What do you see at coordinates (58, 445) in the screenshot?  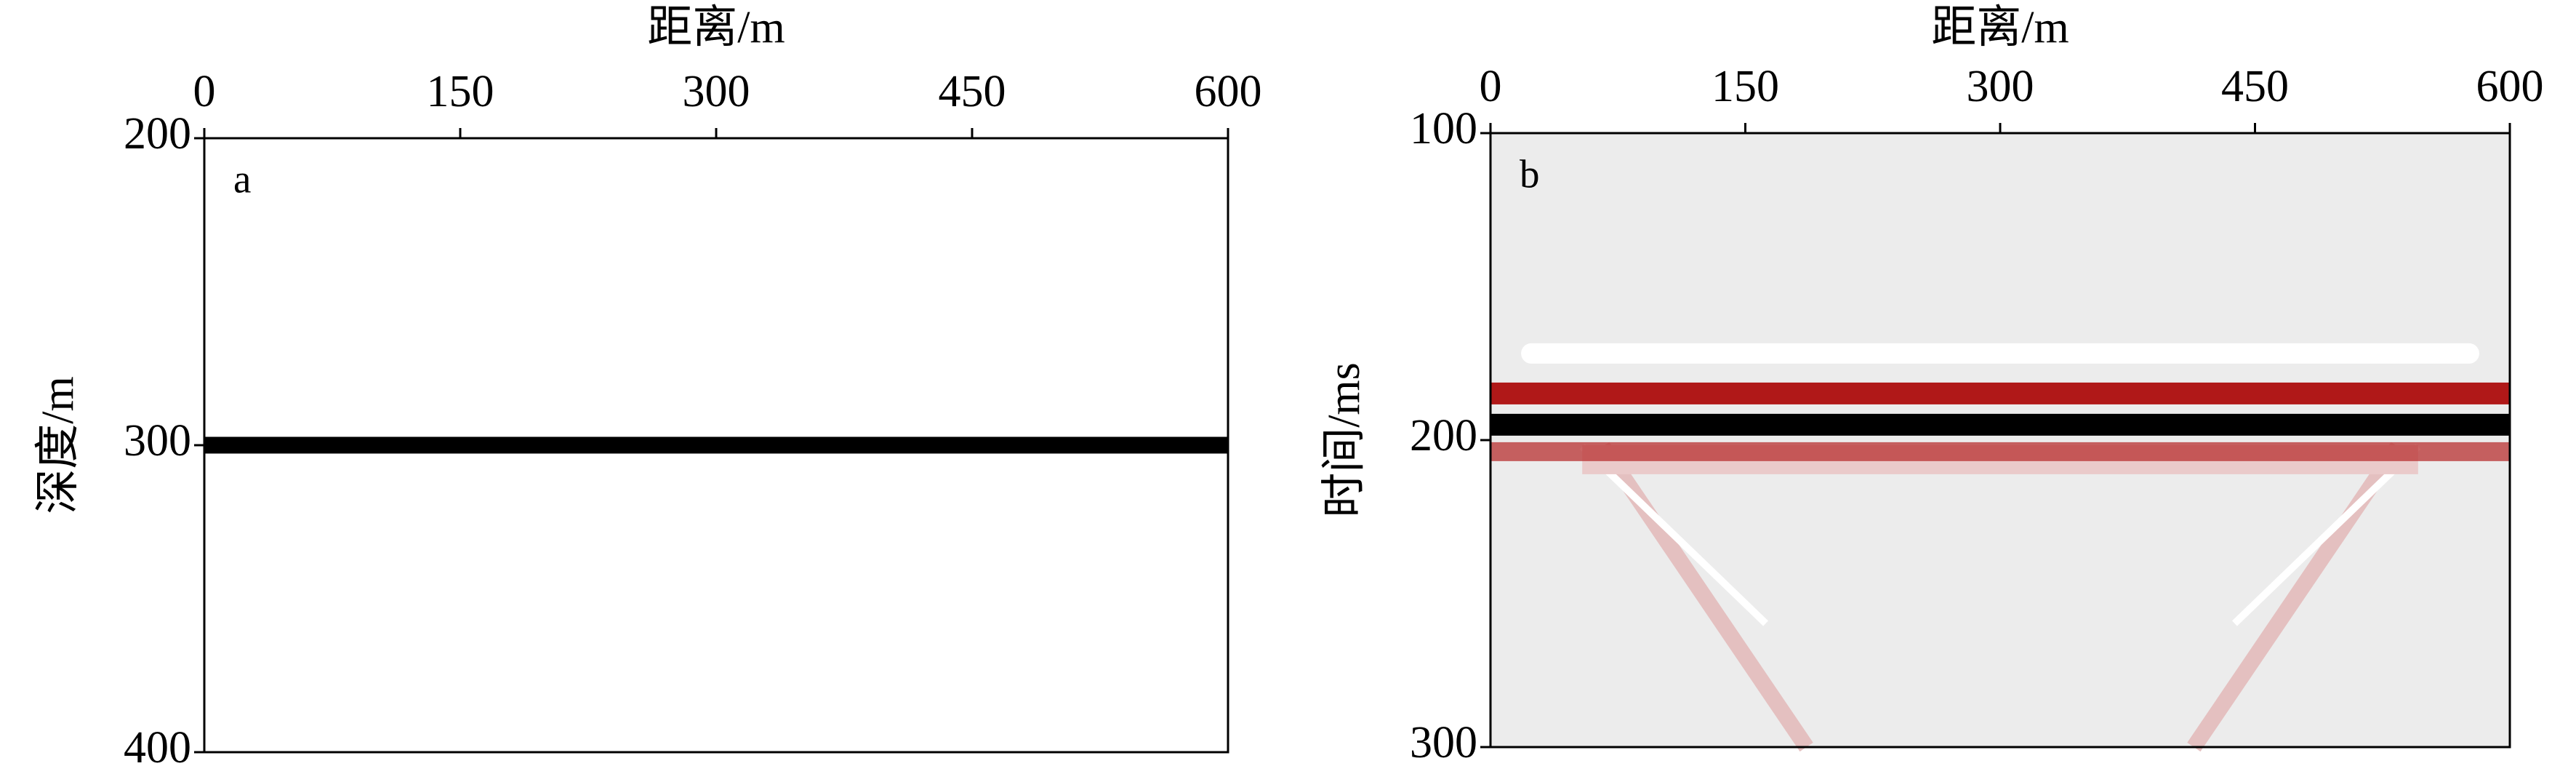 I see `y-axis-title: 深度/m` at bounding box center [58, 445].